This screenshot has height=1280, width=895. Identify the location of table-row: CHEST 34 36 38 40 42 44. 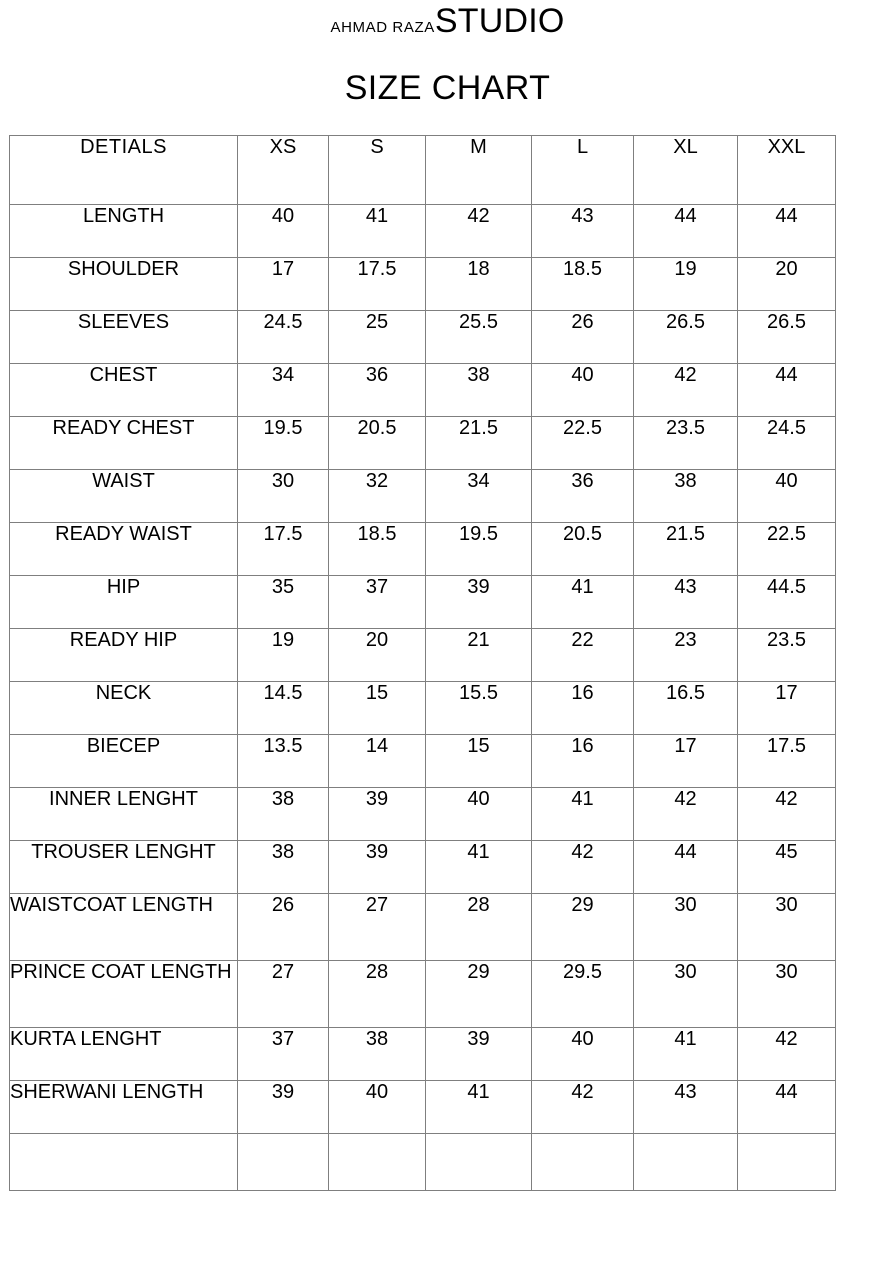
(422, 390).